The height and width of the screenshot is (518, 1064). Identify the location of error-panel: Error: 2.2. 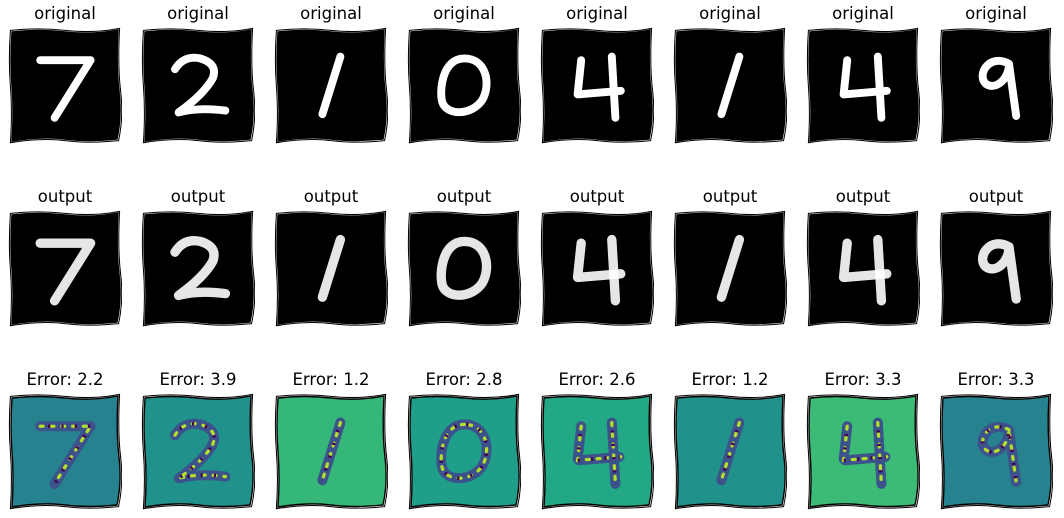
(65, 439).